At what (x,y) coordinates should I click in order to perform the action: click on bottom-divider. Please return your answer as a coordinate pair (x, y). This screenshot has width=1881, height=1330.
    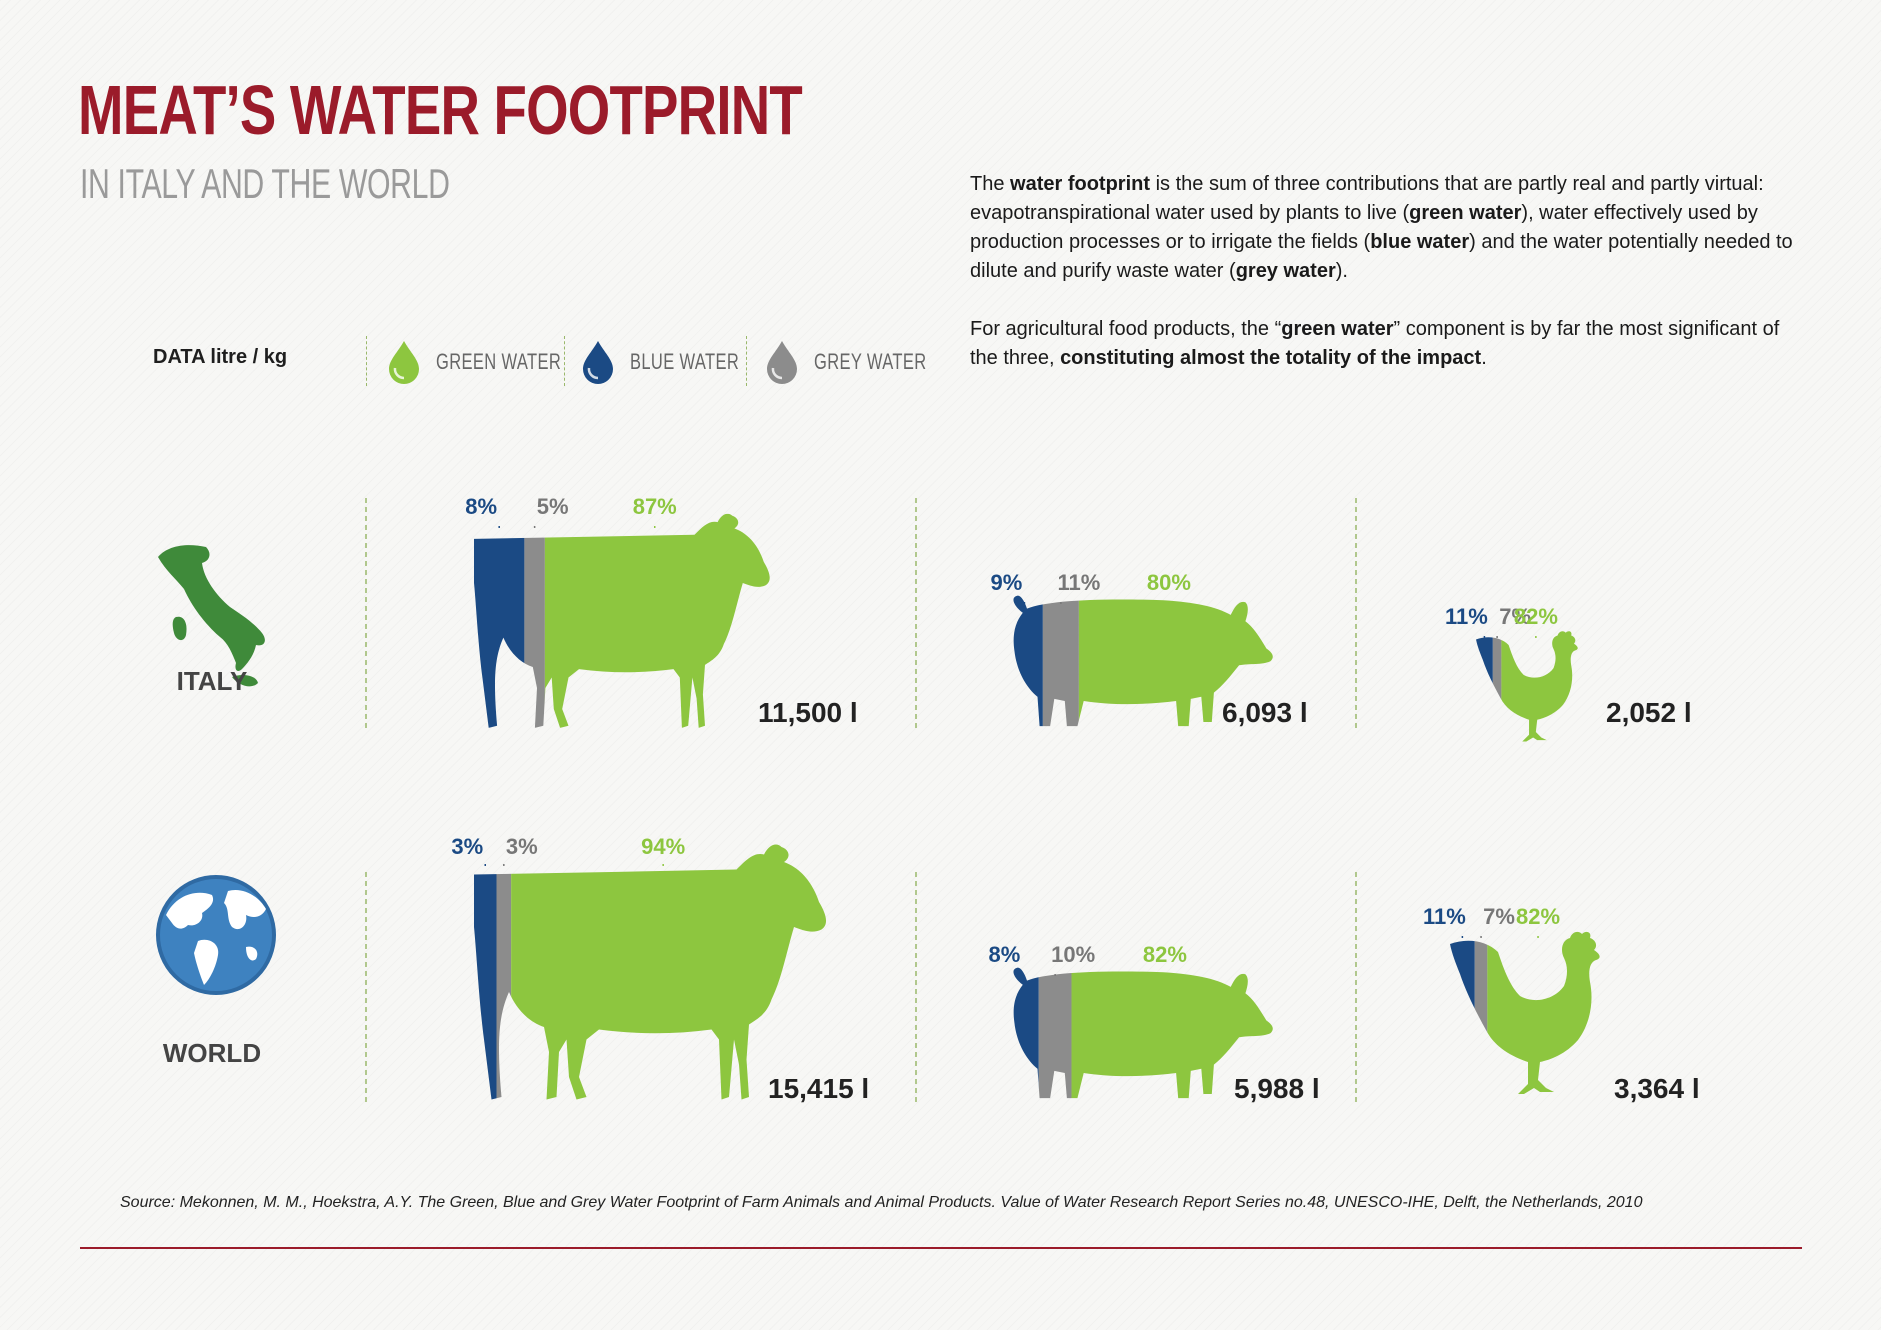
    Looking at the image, I should click on (941, 1248).